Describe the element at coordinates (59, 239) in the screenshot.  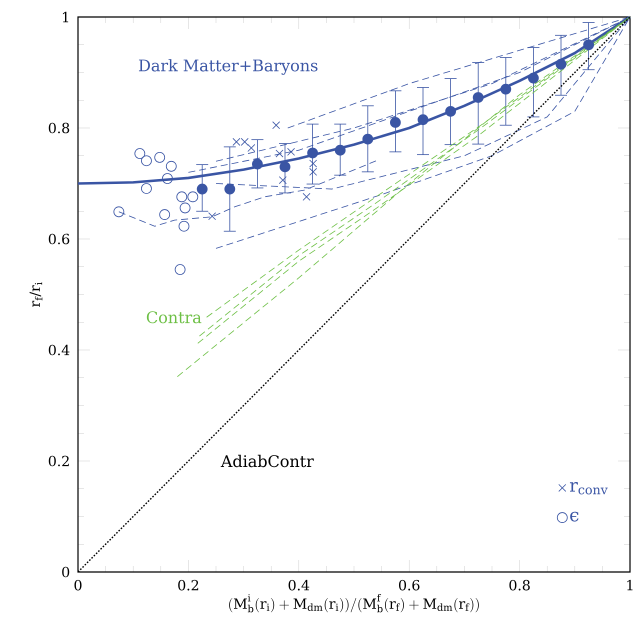
I see `y-tick-label: 0.6` at that location.